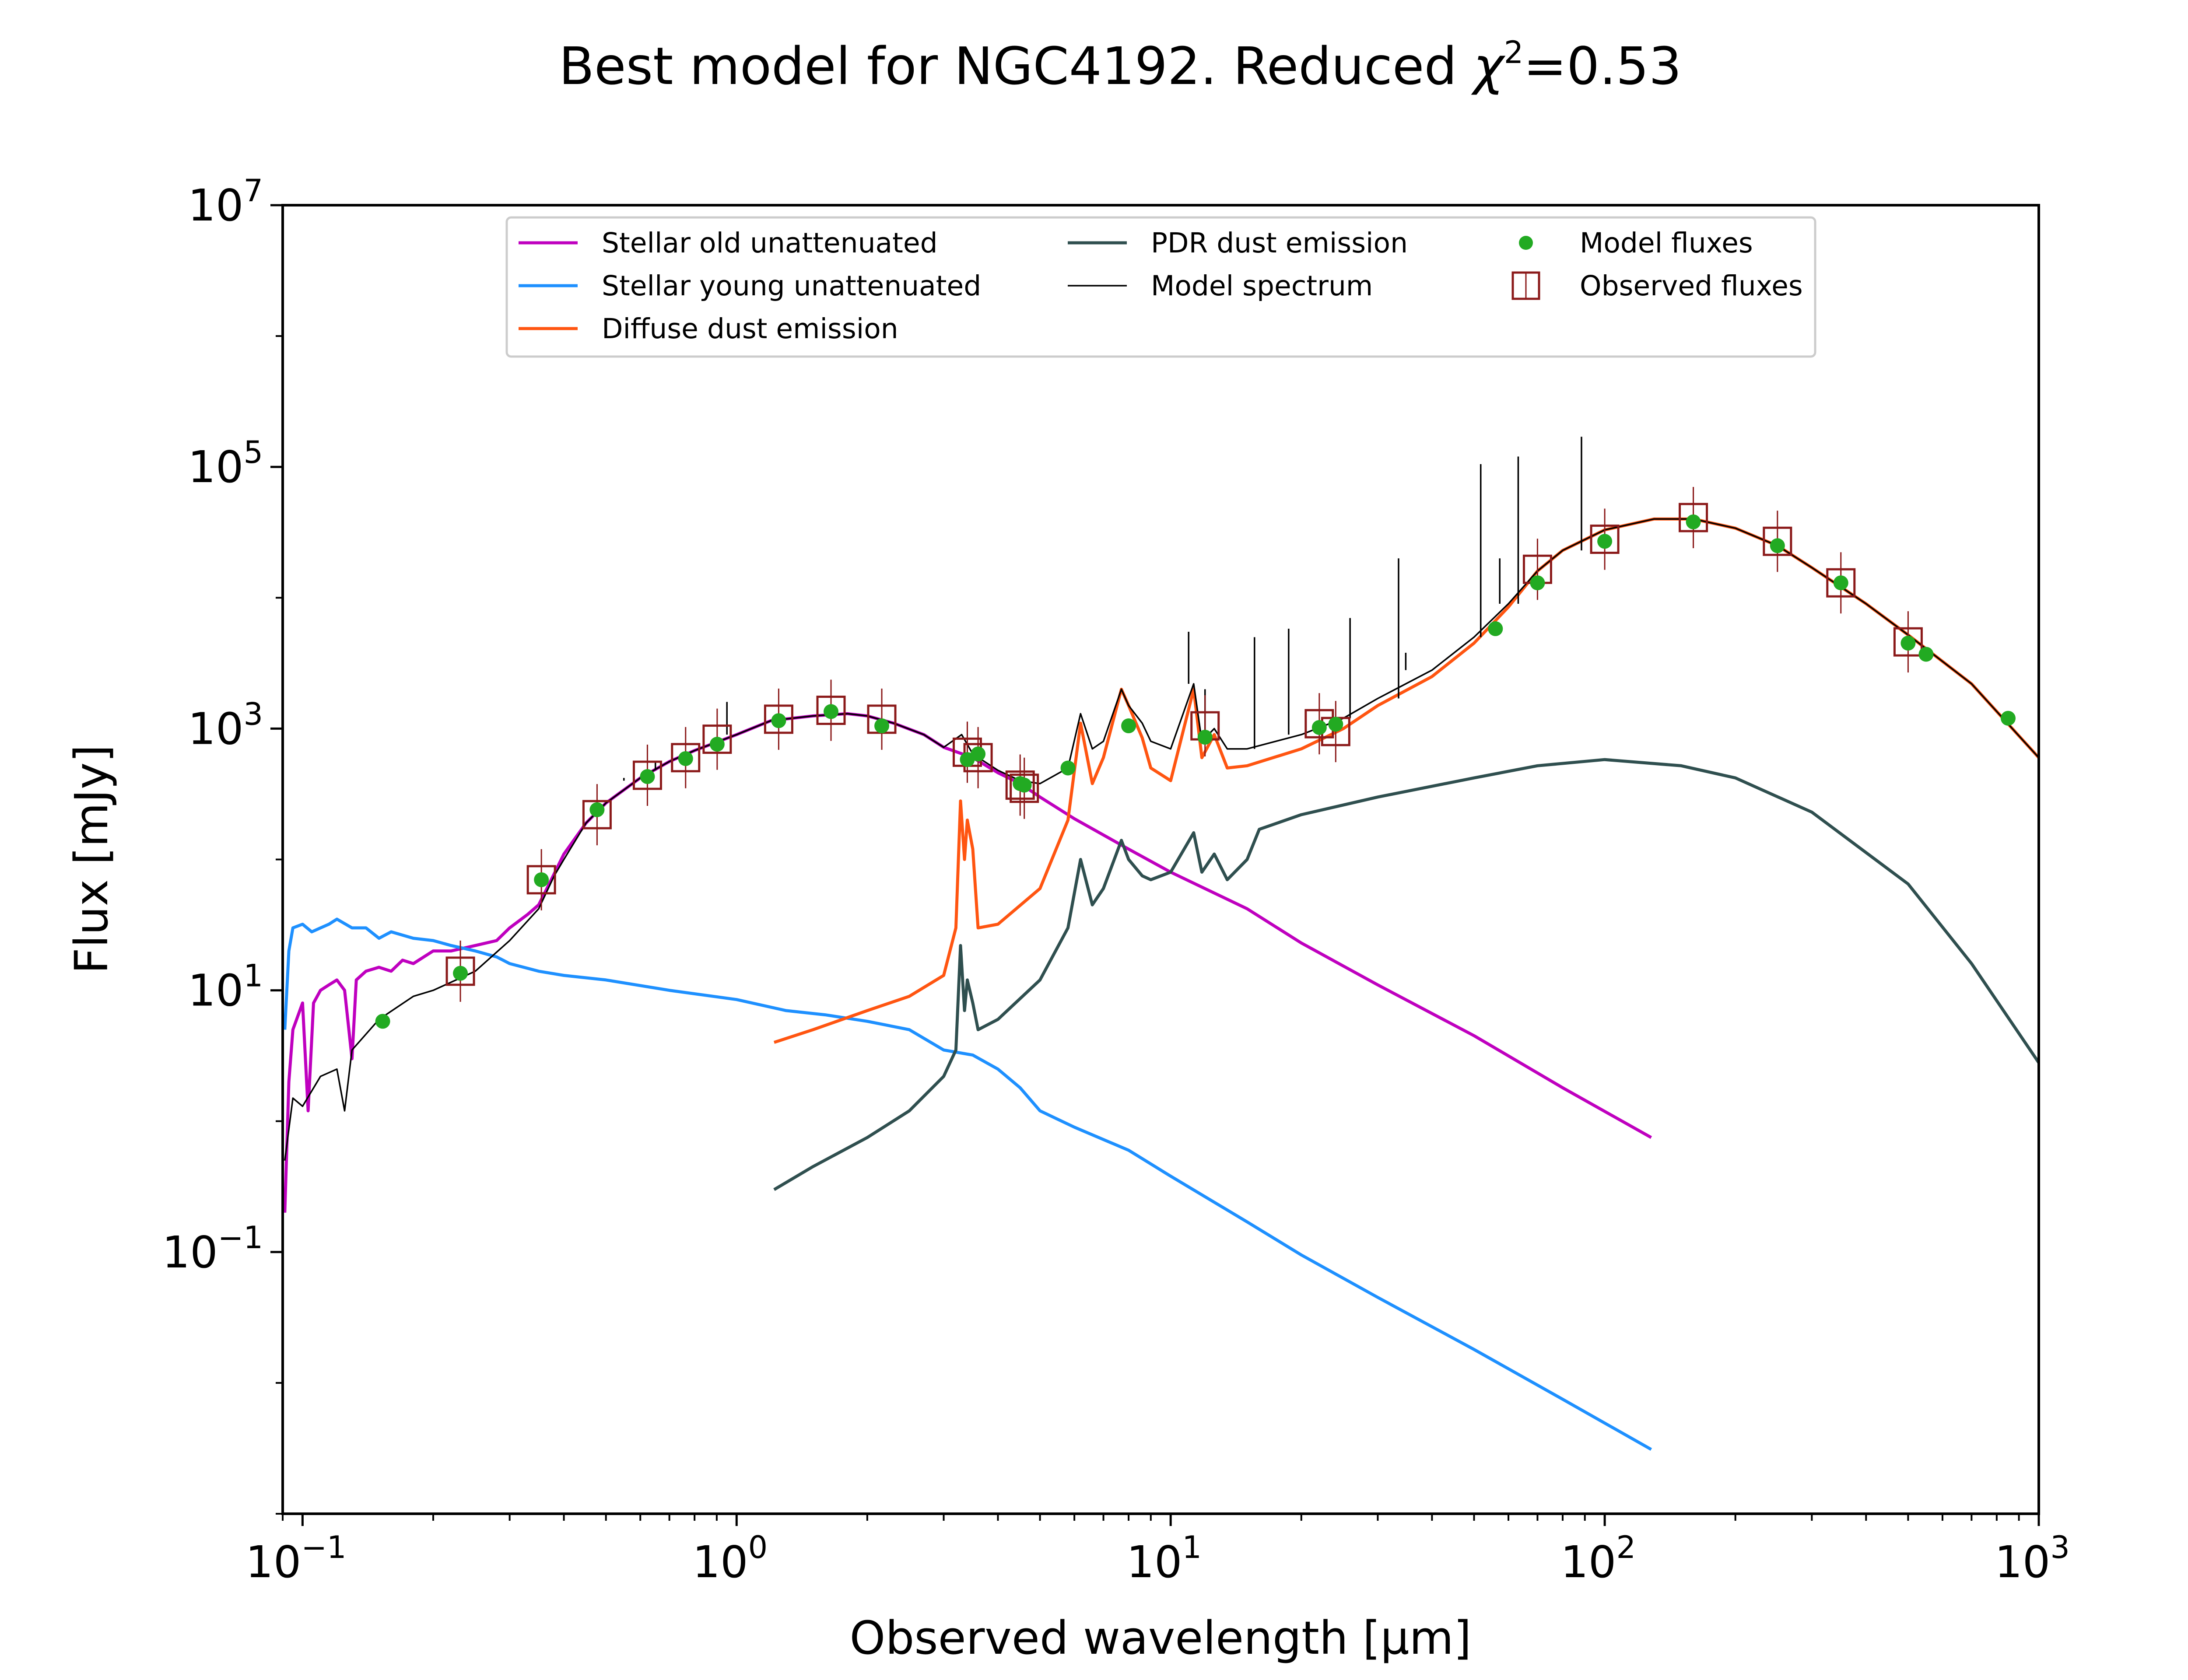  Describe the element at coordinates (791, 286) in the screenshot. I see `legend-label: Stellar young unattenuated` at that location.